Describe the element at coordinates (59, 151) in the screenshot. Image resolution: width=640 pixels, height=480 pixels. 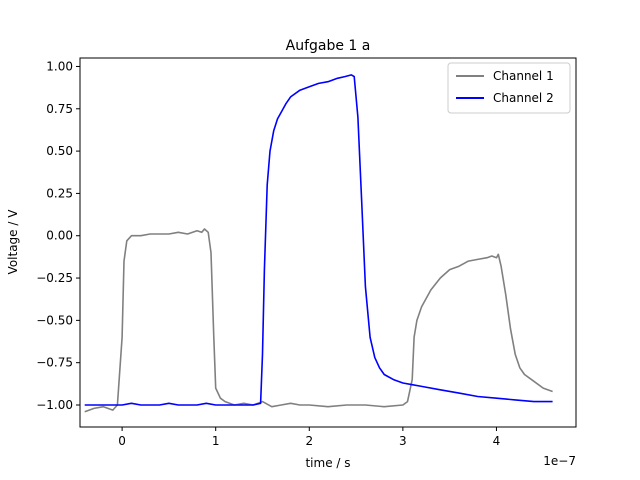
I see `y-tick-label: 0.50` at that location.